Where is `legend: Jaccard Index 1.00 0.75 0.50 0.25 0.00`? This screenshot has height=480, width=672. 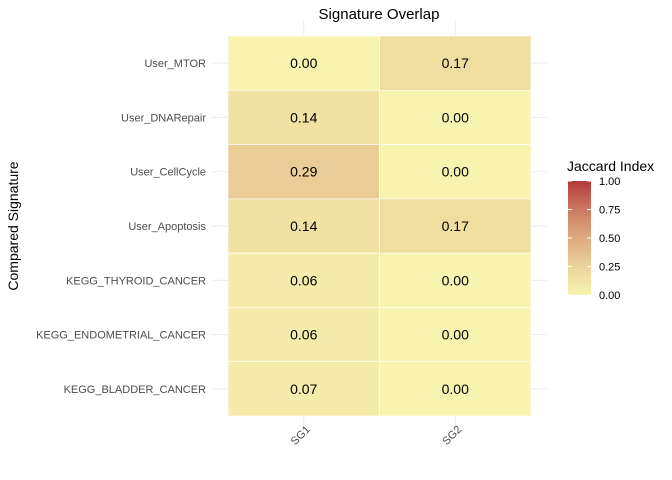
legend: Jaccard Index 1.00 0.75 0.50 0.25 0.00 is located at coordinates (610, 230).